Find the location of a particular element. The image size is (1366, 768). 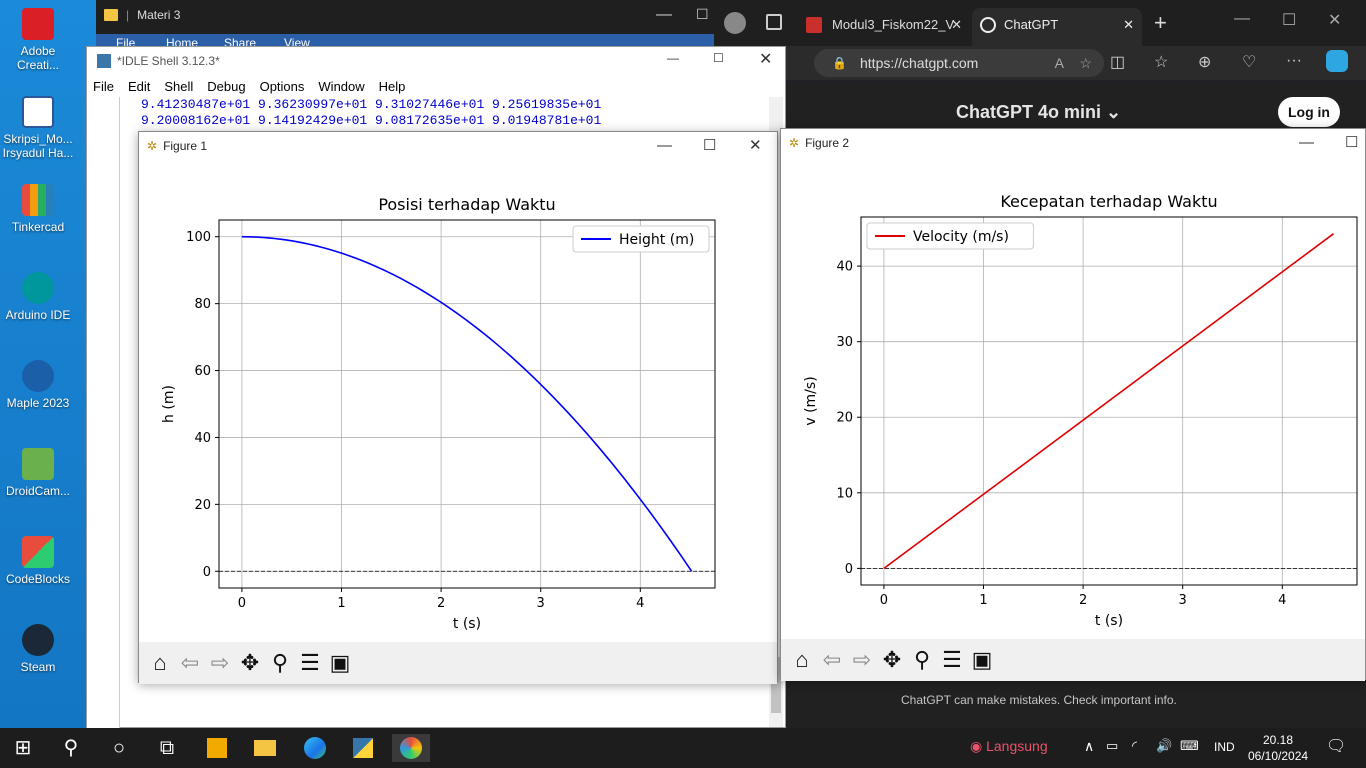

wifi-icon: ◜ is located at coordinates (1135, 745).